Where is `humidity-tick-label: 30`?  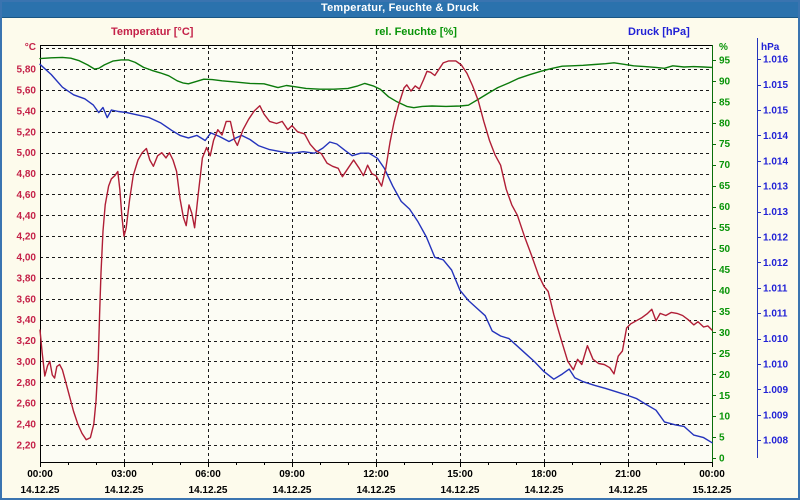 humidity-tick-label: 30 is located at coordinates (725, 333).